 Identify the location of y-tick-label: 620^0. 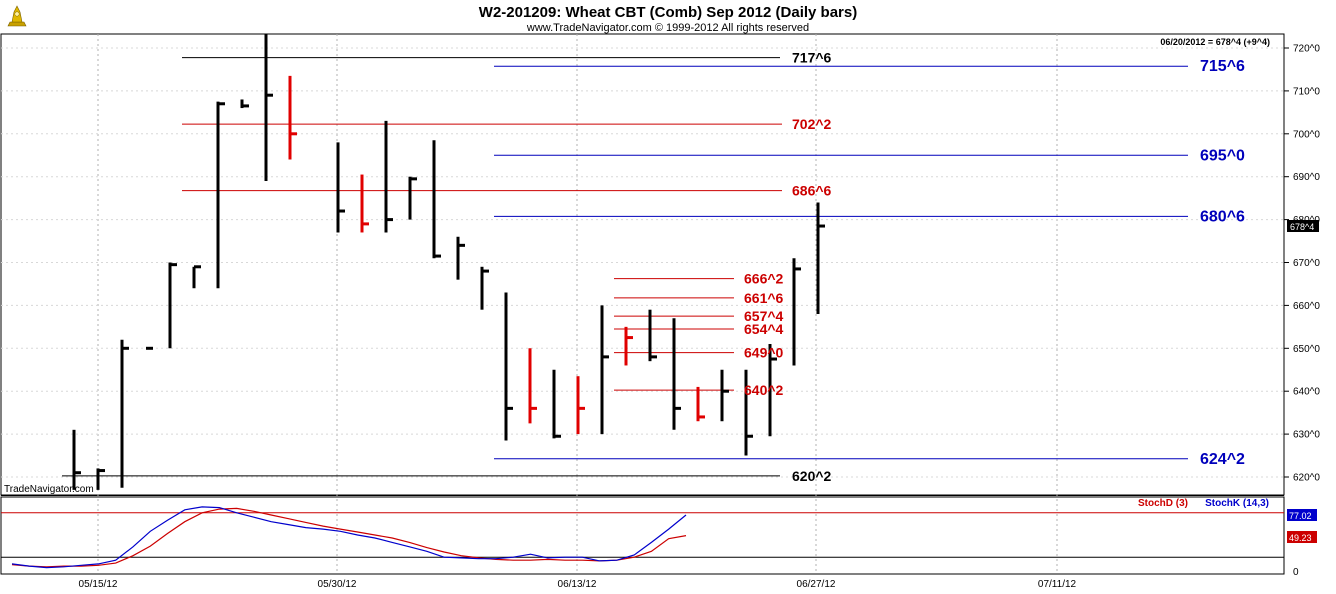
(1306, 478).